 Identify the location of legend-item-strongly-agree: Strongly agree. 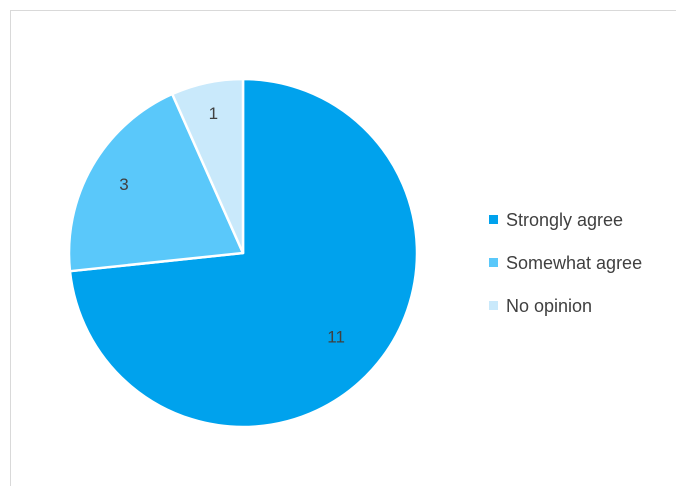
(565, 219).